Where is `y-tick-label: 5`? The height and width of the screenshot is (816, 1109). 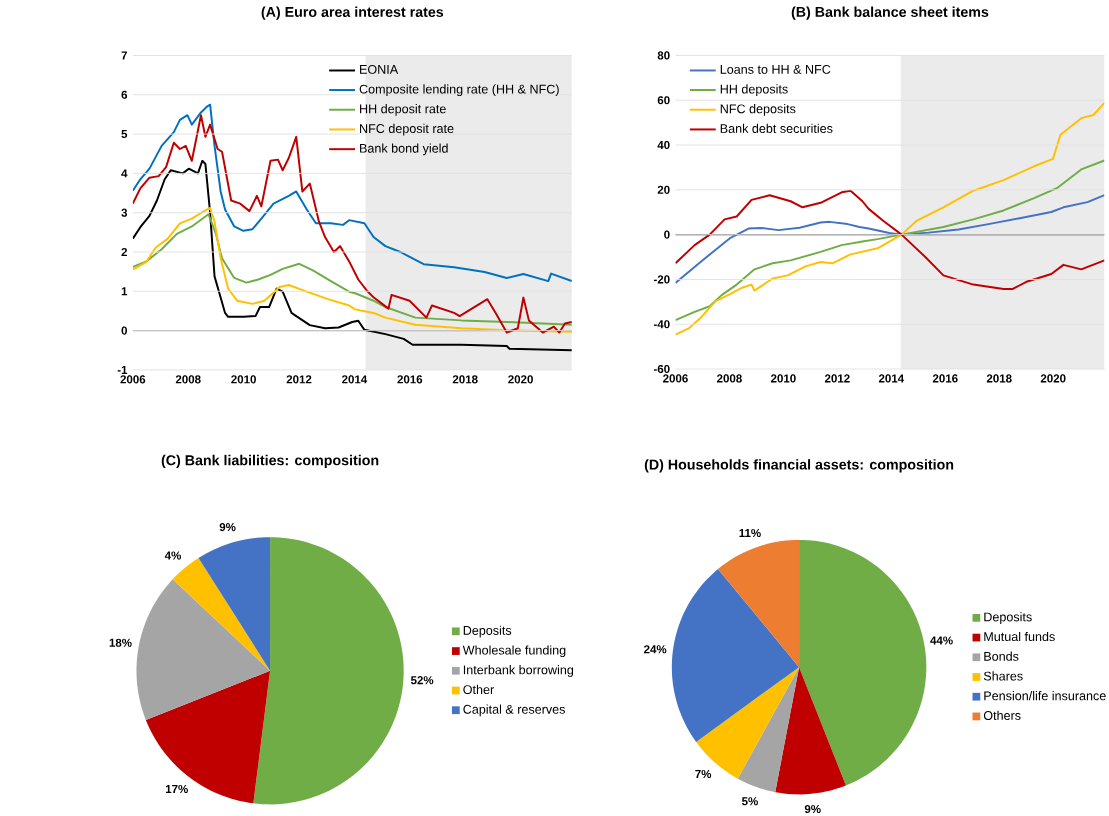 y-tick-label: 5 is located at coordinates (124, 133).